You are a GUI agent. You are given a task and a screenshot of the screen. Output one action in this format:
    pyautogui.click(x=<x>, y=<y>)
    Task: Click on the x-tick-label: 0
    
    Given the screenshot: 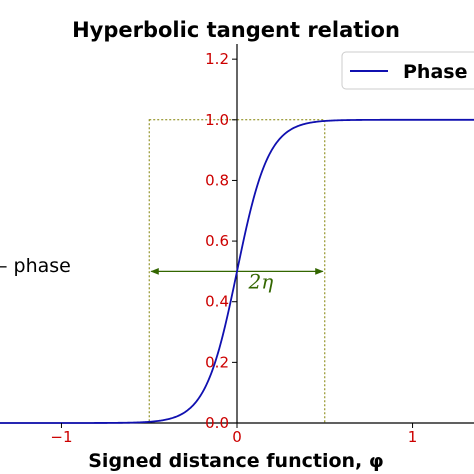 What is the action you would take?
    pyautogui.click(x=237, y=437)
    